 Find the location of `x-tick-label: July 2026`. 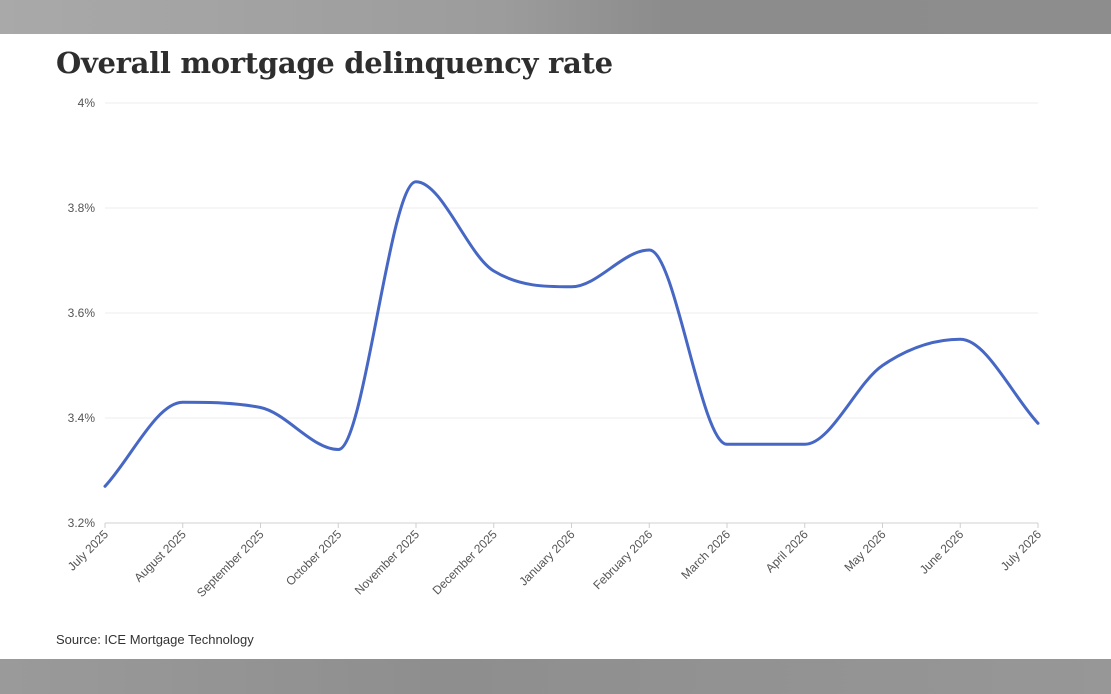

x-tick-label: July 2026 is located at coordinates (1021, 550).